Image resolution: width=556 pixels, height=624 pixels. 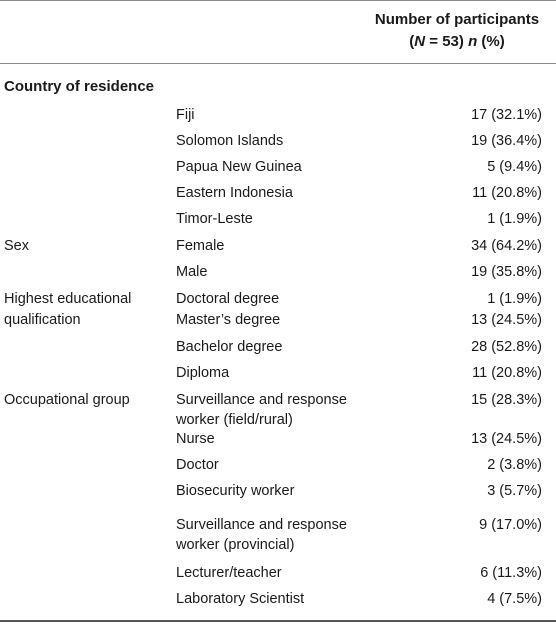 What do you see at coordinates (229, 573) in the screenshot?
I see `row-subcategory: Lecturer/teacher` at bounding box center [229, 573].